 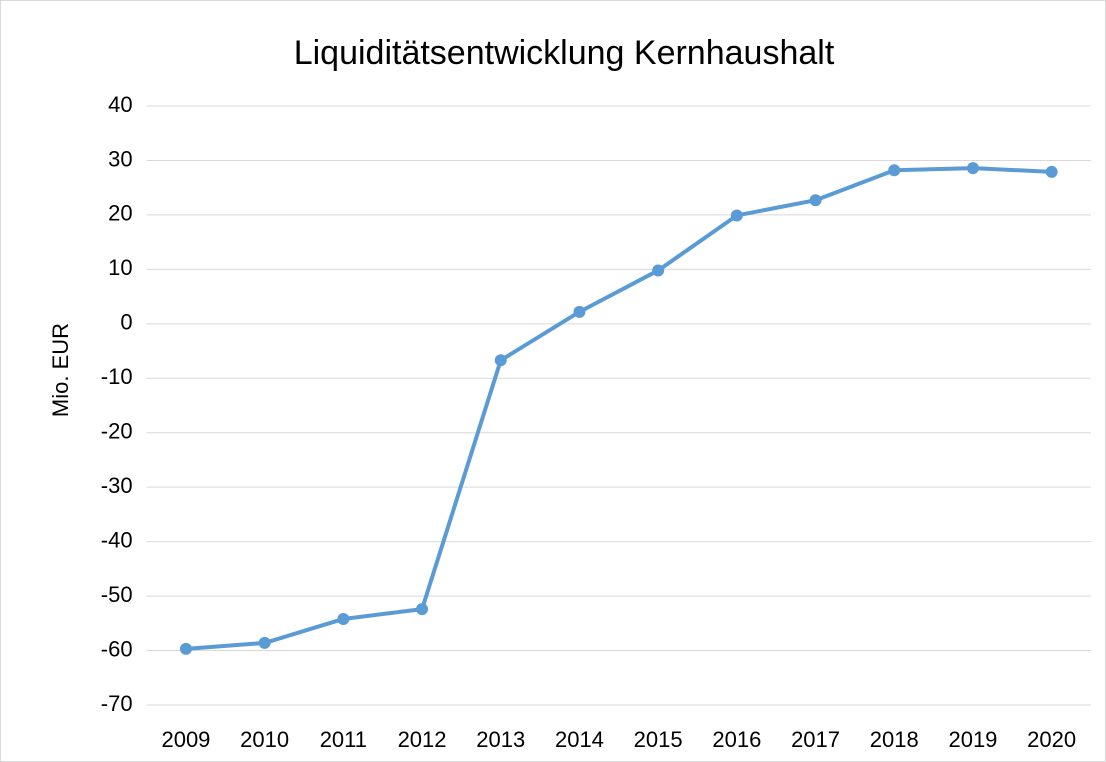 I want to click on y-axis-label: Mio. EUR, so click(x=60, y=370).